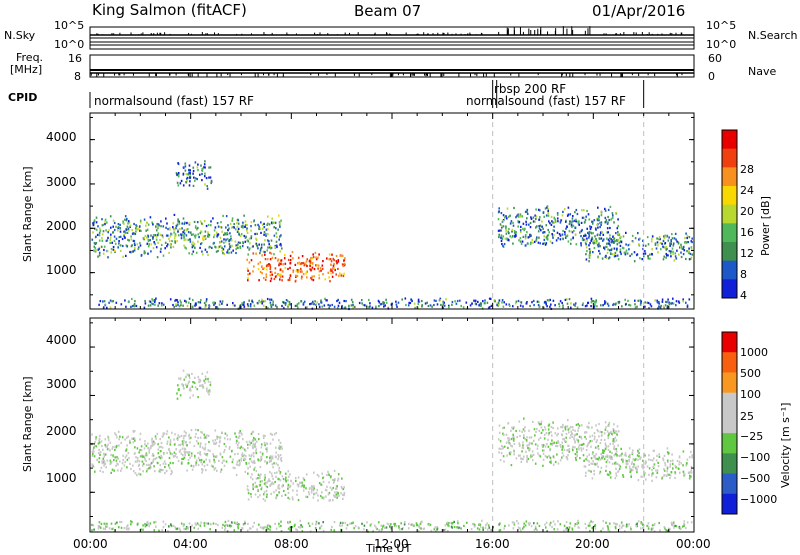  I want to click on x-tick-3: 12:00, so click(391, 544).